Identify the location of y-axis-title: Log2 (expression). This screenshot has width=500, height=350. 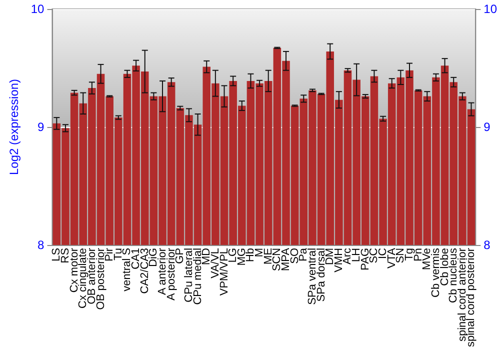
(14, 127).